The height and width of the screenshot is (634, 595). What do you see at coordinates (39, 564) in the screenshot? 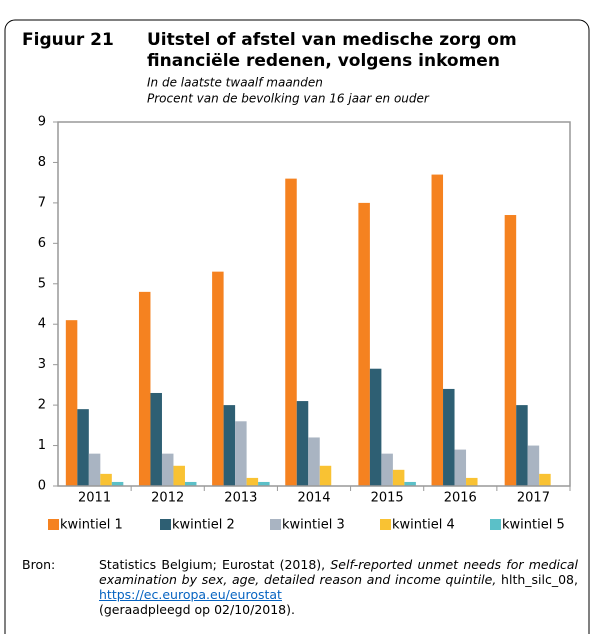
I see `source-label: Bron:` at bounding box center [39, 564].